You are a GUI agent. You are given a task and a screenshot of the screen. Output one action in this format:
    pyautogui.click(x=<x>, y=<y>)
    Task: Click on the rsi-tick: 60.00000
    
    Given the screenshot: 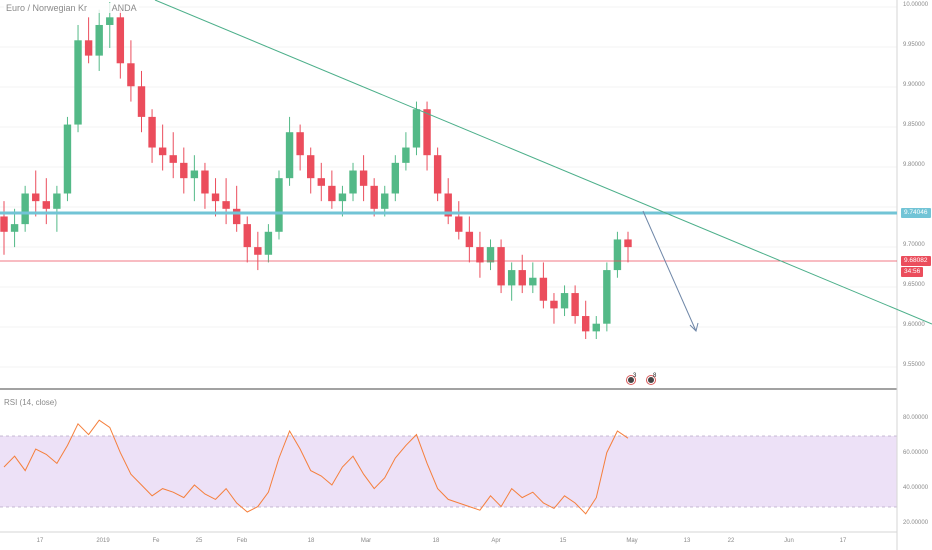 What is the action you would take?
    pyautogui.click(x=916, y=453)
    